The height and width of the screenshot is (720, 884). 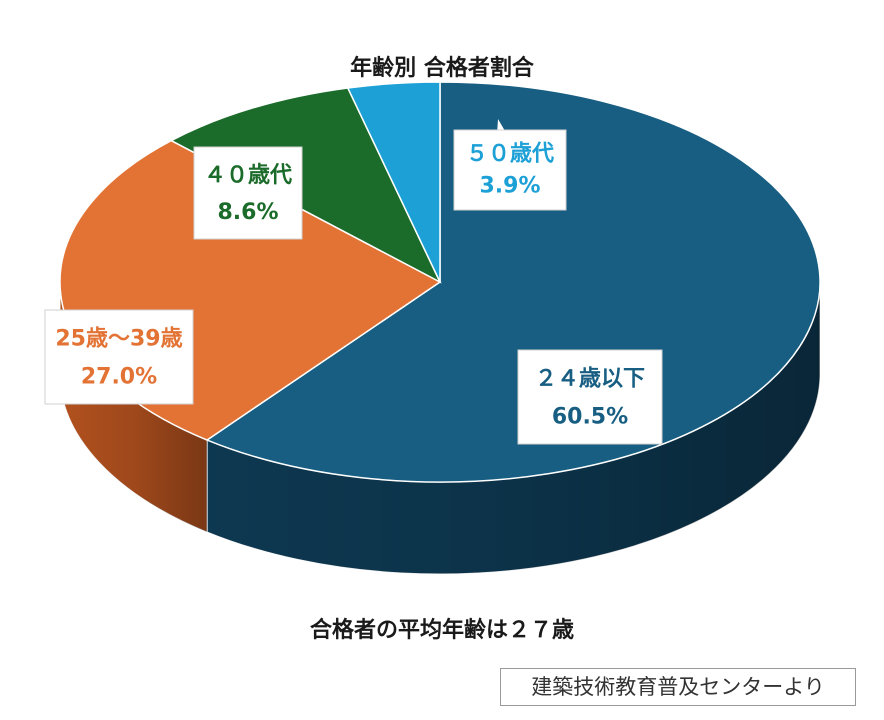 I want to click on slice-value-label-3: 3.9%, so click(x=509, y=185).